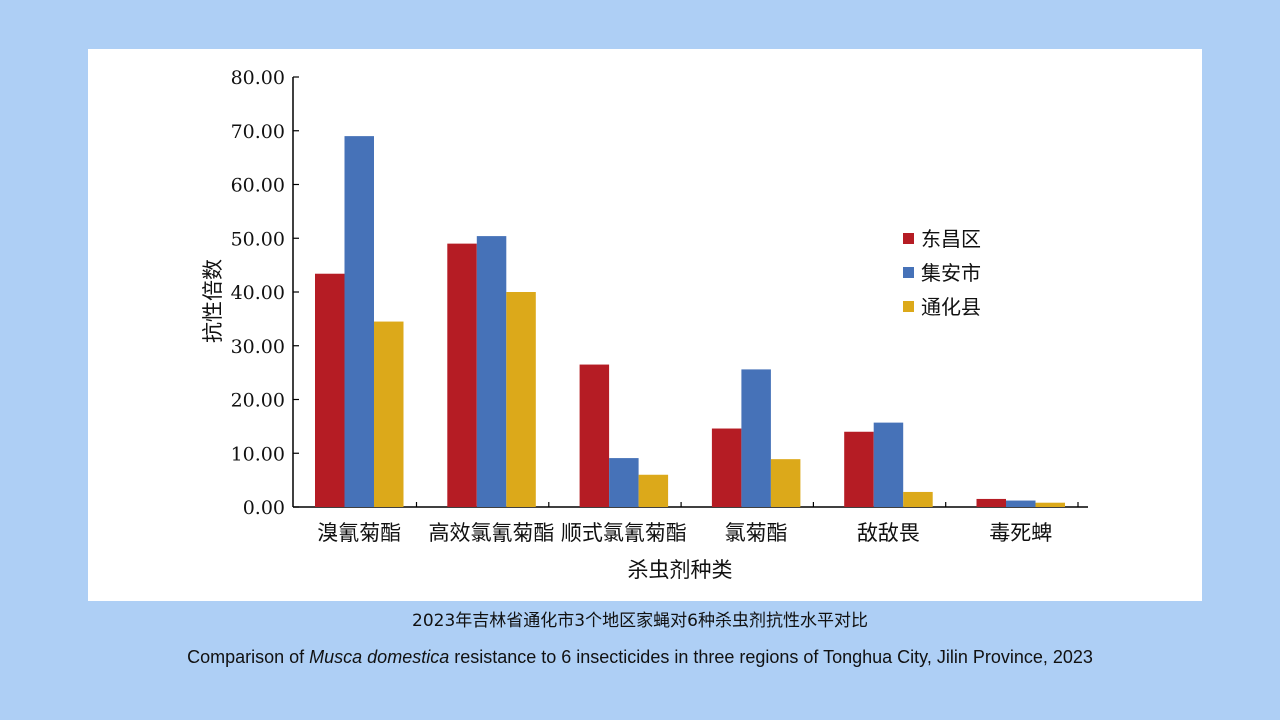 This screenshot has height=720, width=1280. I want to click on y-tick-label: 30.00, so click(258, 347).